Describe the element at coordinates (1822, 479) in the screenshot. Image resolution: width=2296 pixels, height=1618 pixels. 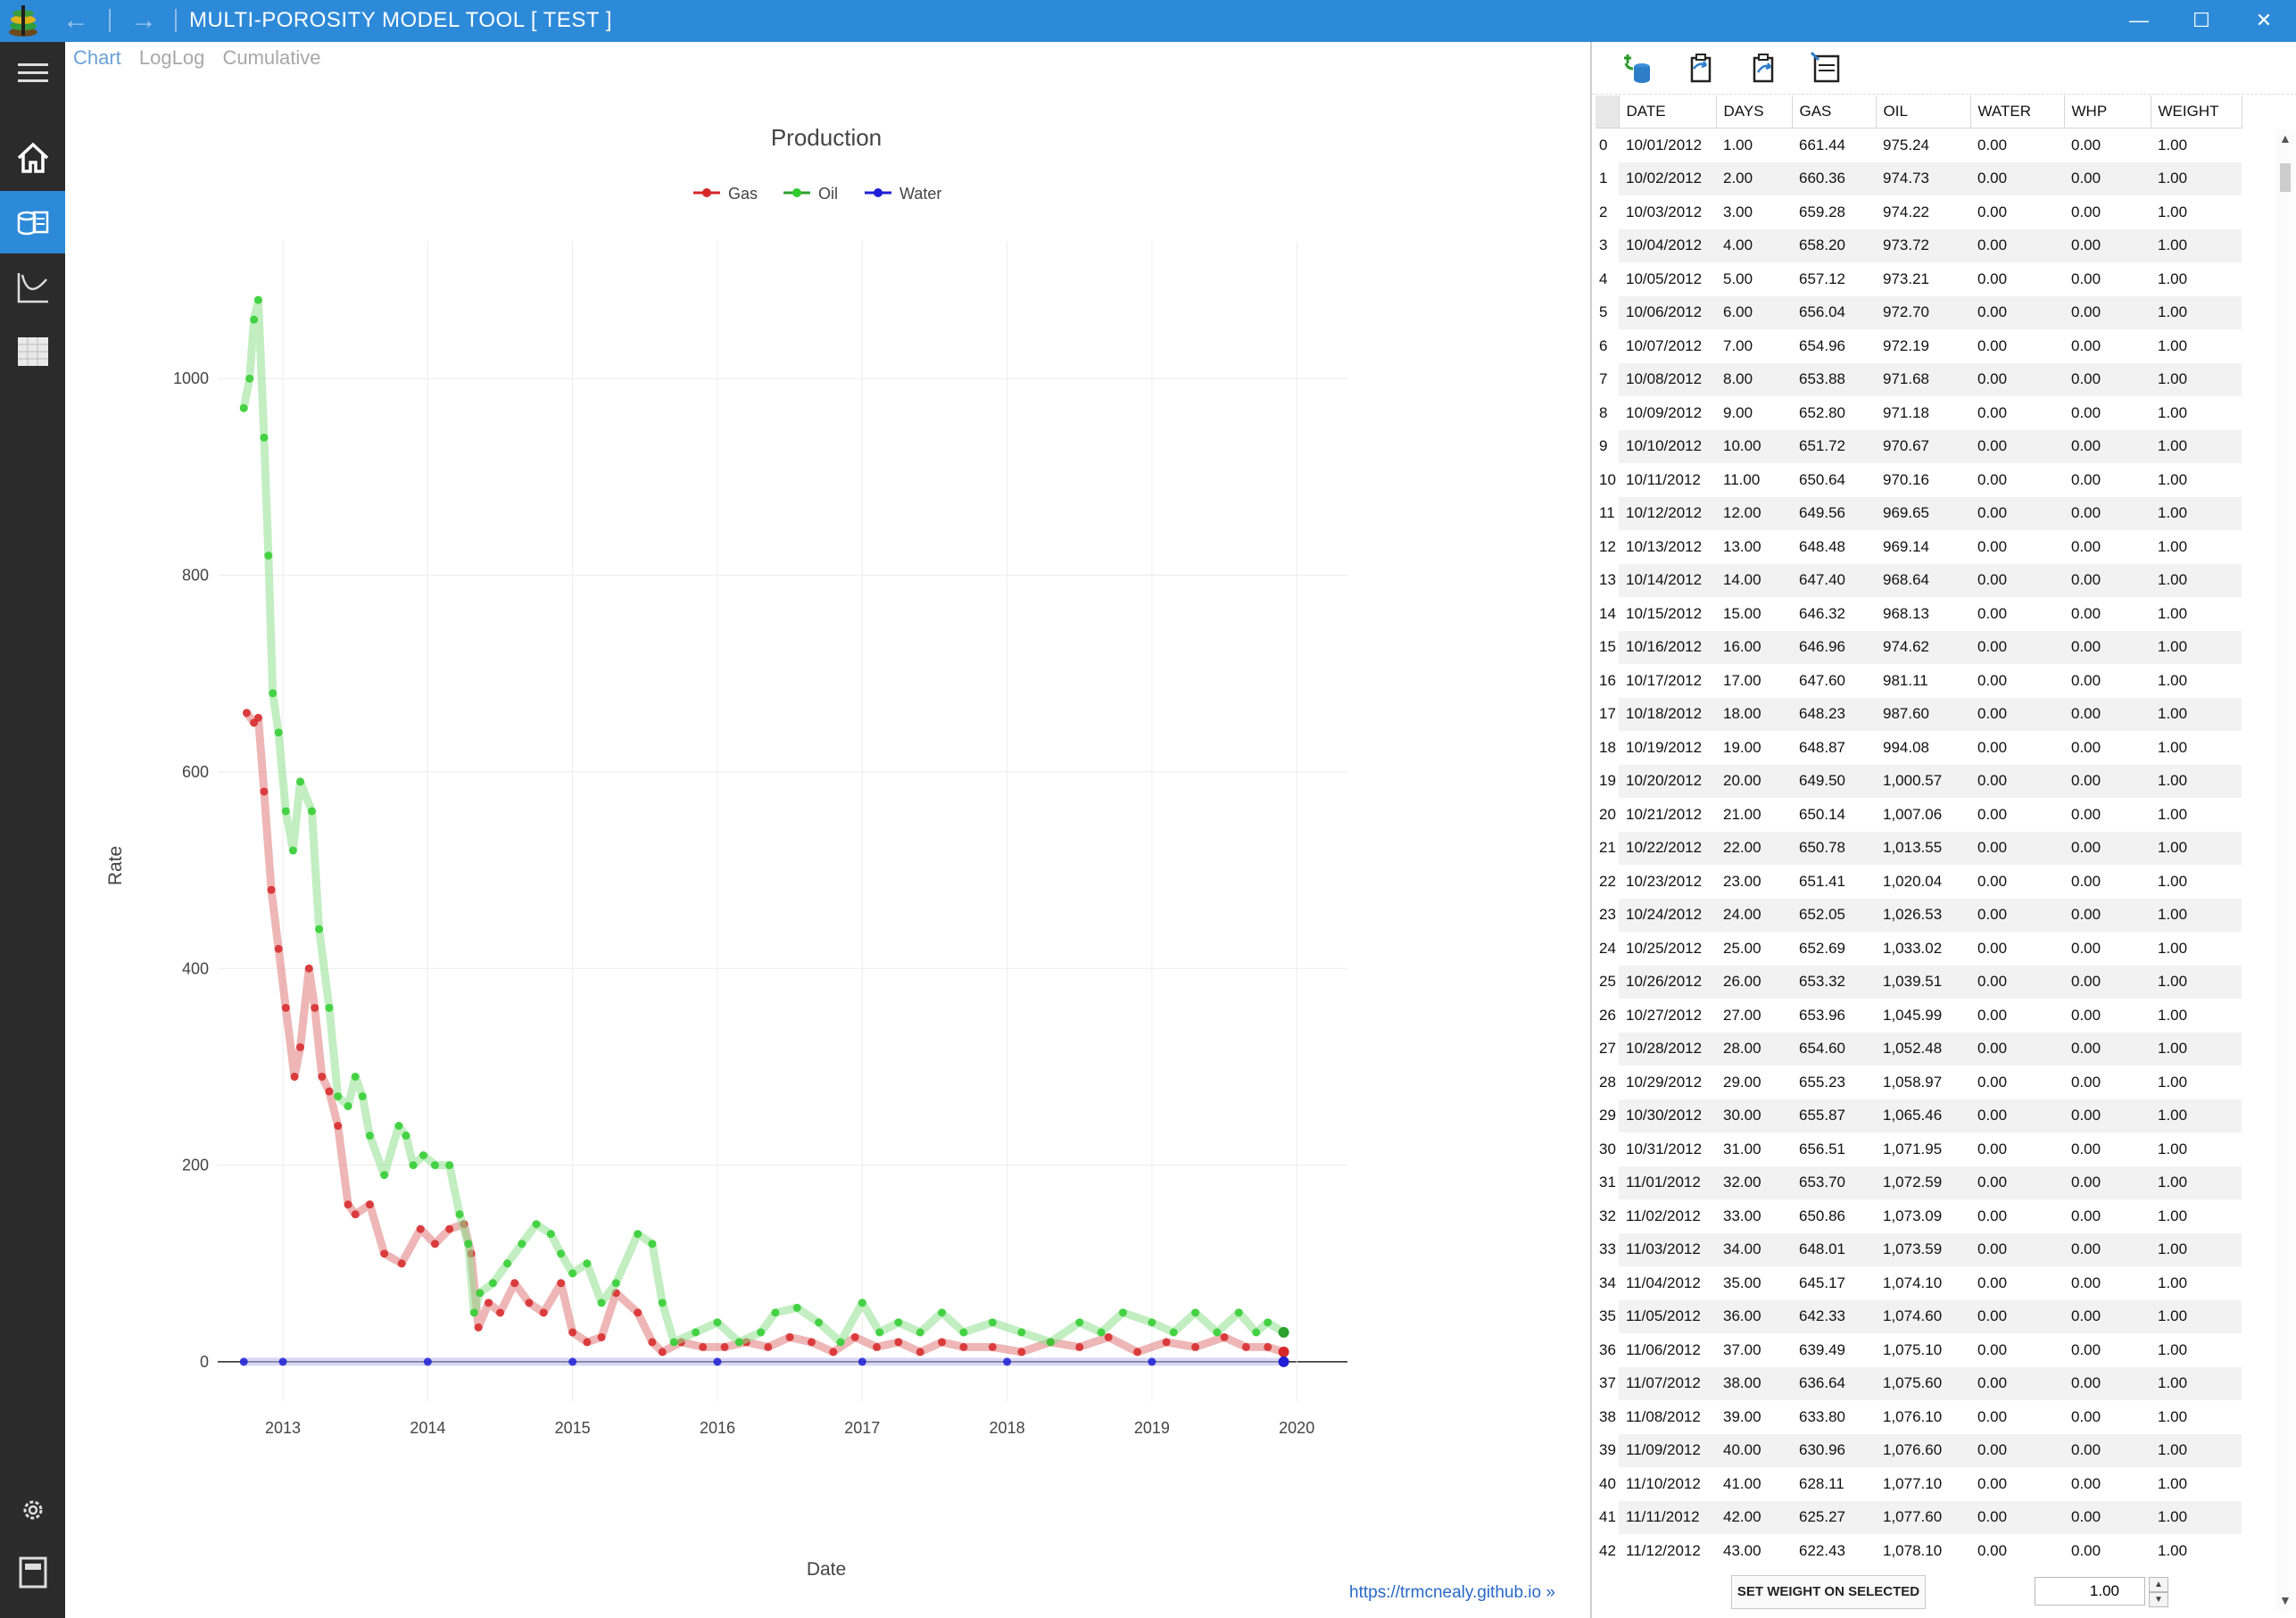
I see `cell-gas: 650.64` at that location.